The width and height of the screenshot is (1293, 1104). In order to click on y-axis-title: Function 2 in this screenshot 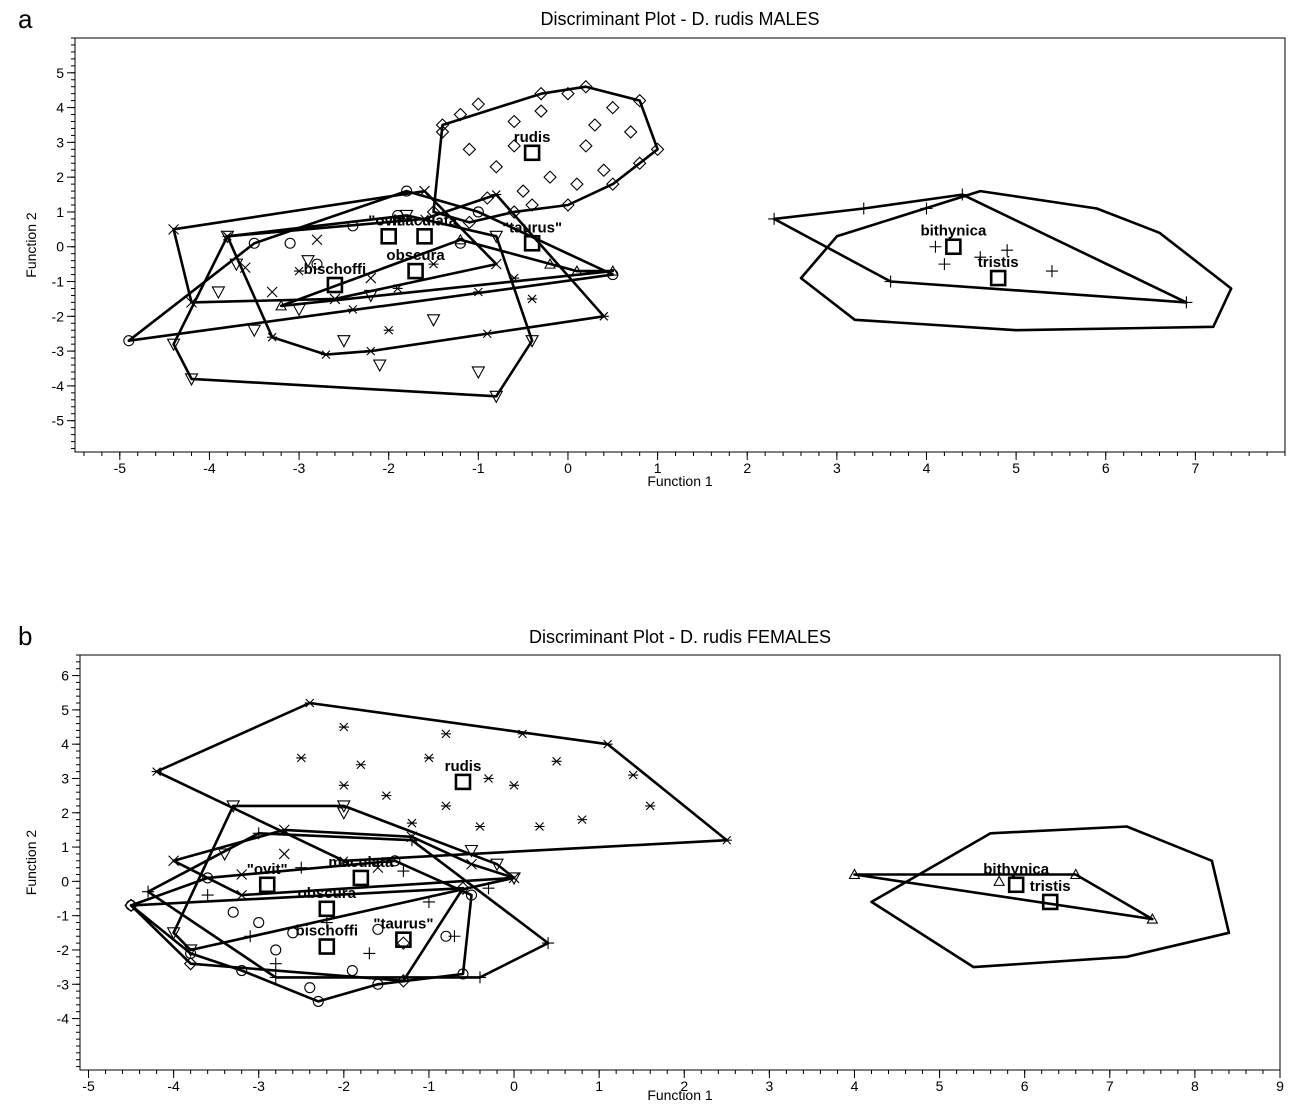, I will do `click(31, 863)`.